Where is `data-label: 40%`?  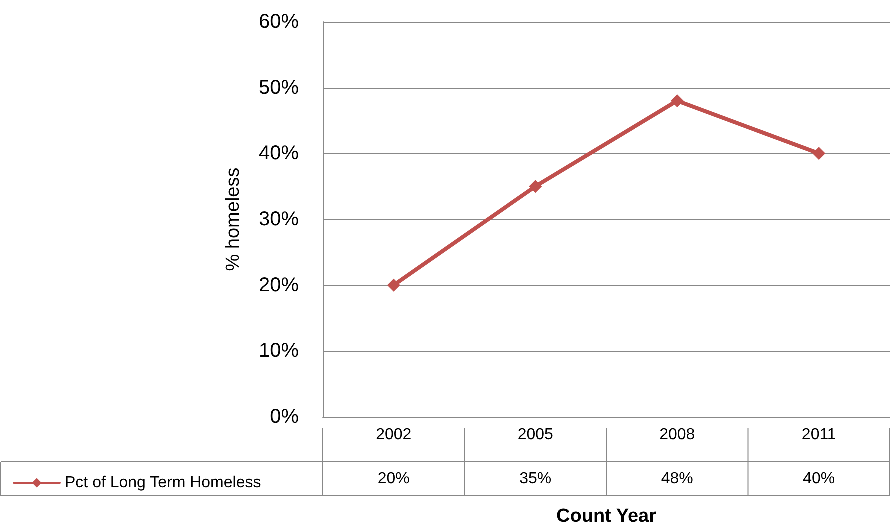 data-label: 40% is located at coordinates (819, 479).